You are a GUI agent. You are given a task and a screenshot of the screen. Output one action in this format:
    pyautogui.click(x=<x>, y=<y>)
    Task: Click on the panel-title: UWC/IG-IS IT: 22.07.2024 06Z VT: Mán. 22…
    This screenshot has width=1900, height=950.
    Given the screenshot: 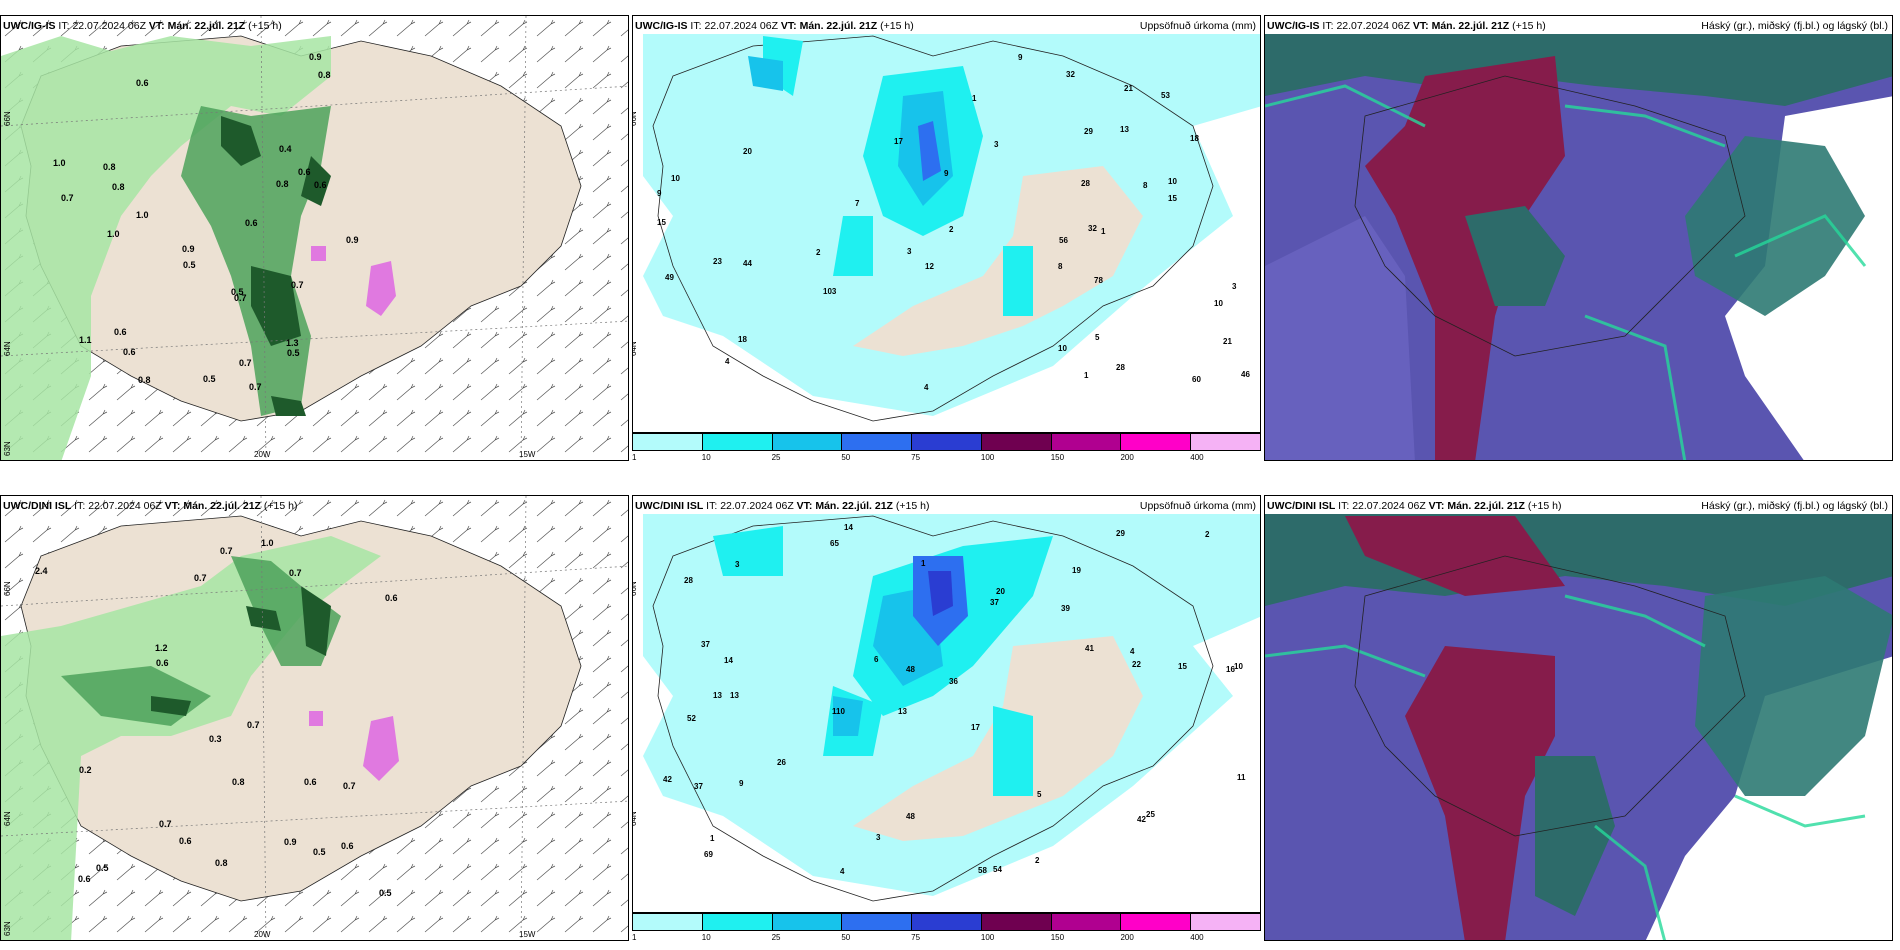 What is the action you would take?
    pyautogui.click(x=142, y=26)
    